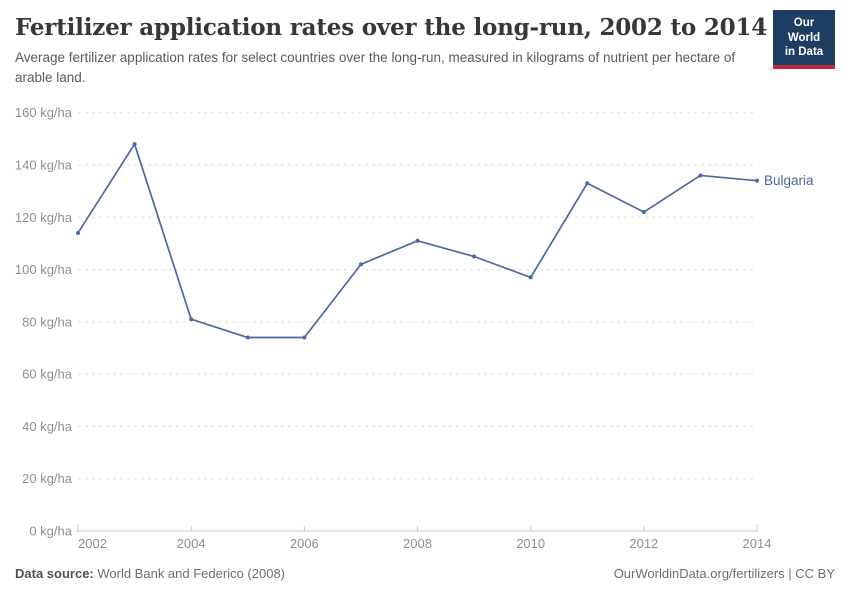 The height and width of the screenshot is (600, 850). What do you see at coordinates (700, 175) in the screenshot?
I see `data-point-bulgaria-2013` at bounding box center [700, 175].